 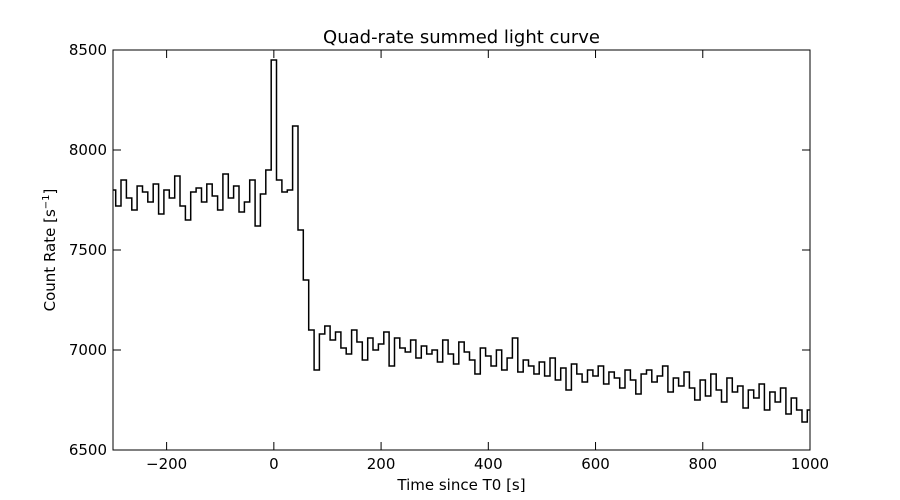 What do you see at coordinates (166, 464) in the screenshot?
I see `x-tick-label: −200` at bounding box center [166, 464].